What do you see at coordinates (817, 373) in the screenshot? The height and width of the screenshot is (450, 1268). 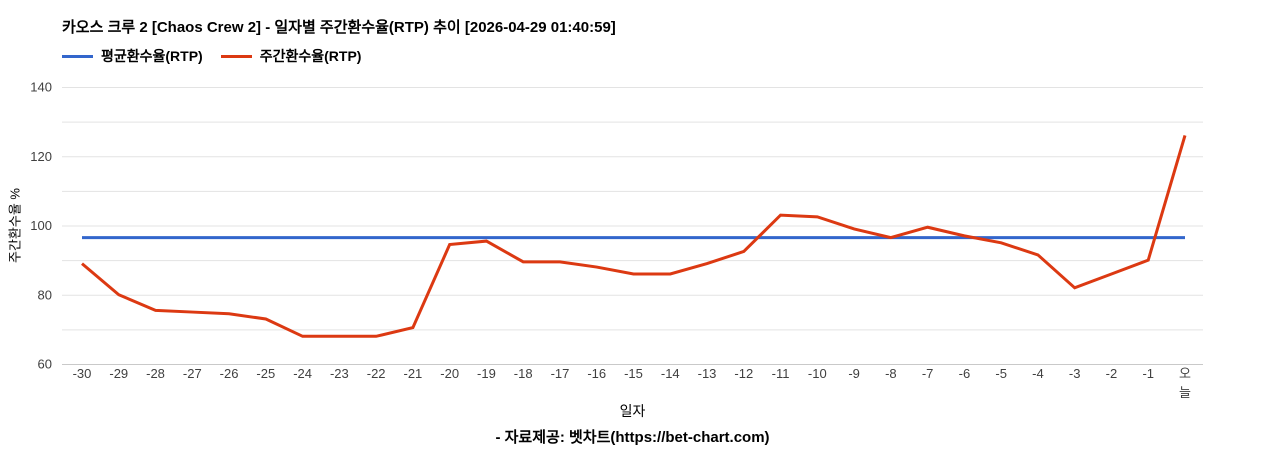 I see `svg-text: -10` at bounding box center [817, 373].